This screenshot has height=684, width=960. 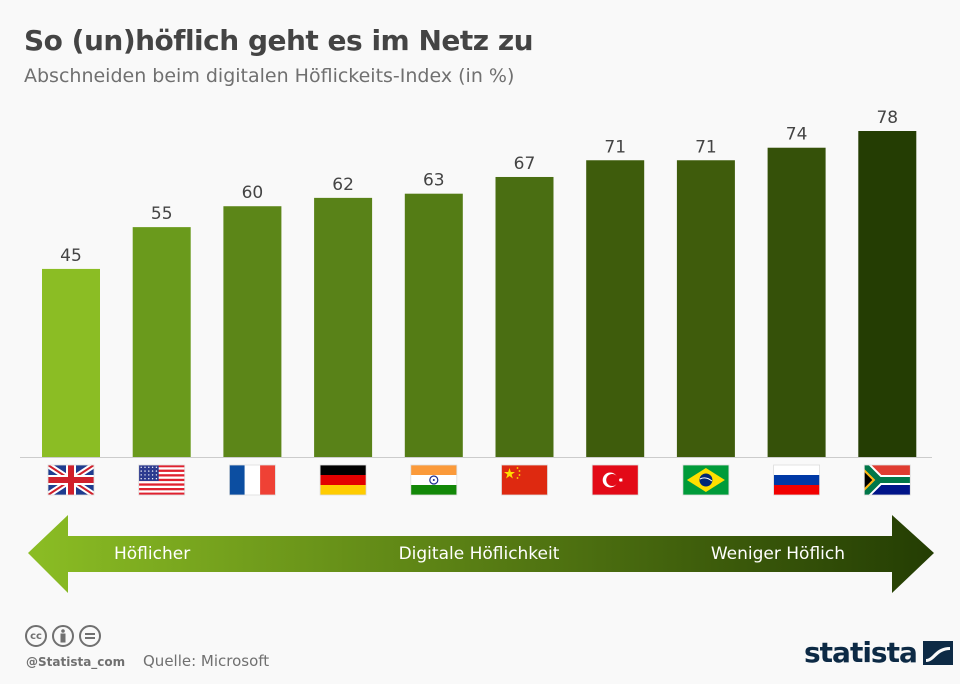 I want to click on data-label-us: 55, so click(x=162, y=214).